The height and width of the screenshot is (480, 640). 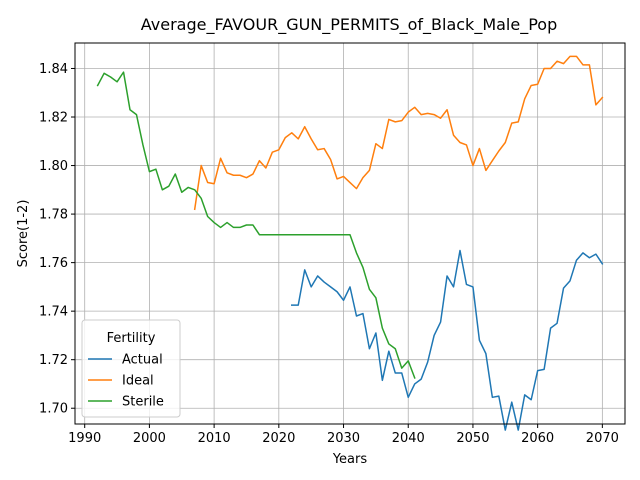 I want to click on legend-entries: Actual Ideal Sterile, so click(x=126, y=381).